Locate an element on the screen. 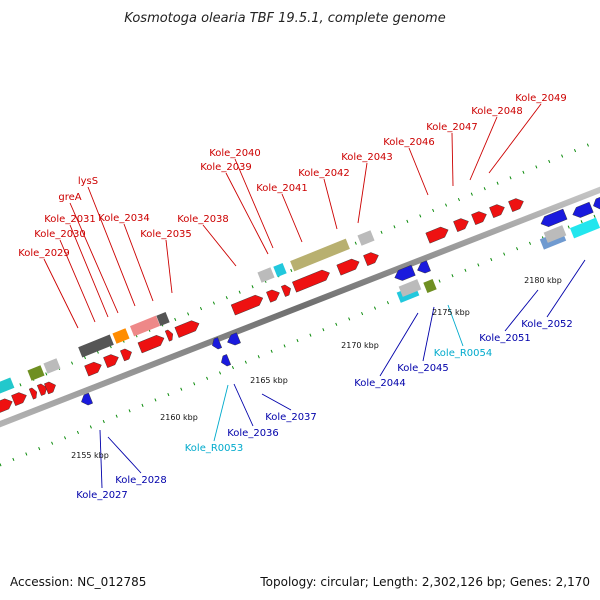  reverse-gene-label: Kole_2036 is located at coordinates (253, 433).